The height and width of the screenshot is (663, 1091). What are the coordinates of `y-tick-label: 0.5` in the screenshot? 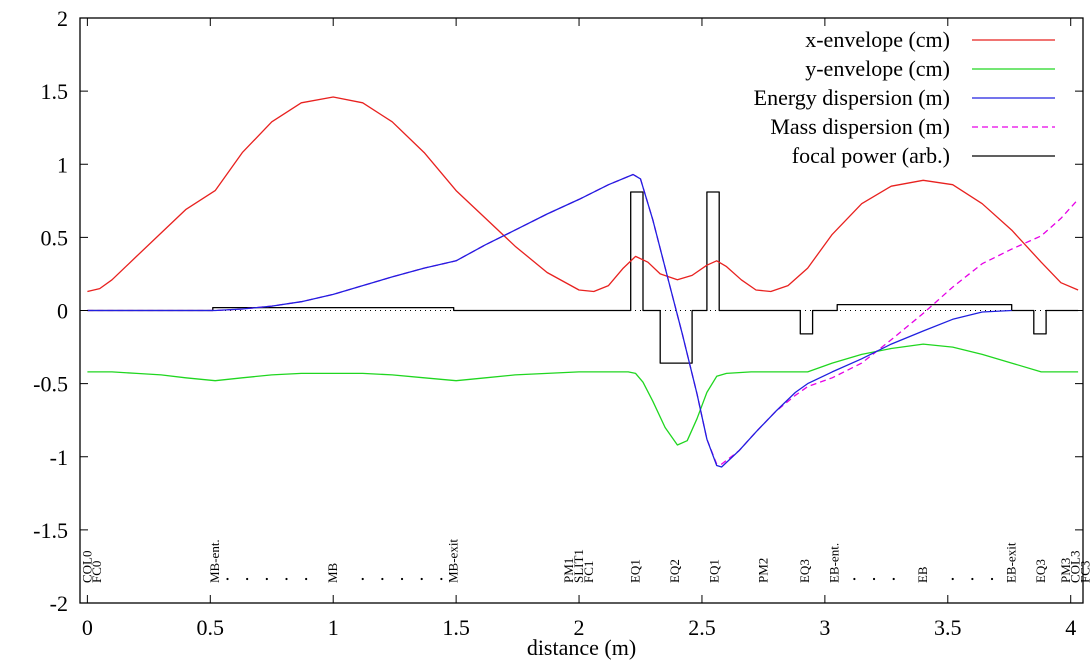 It's located at (55, 237).